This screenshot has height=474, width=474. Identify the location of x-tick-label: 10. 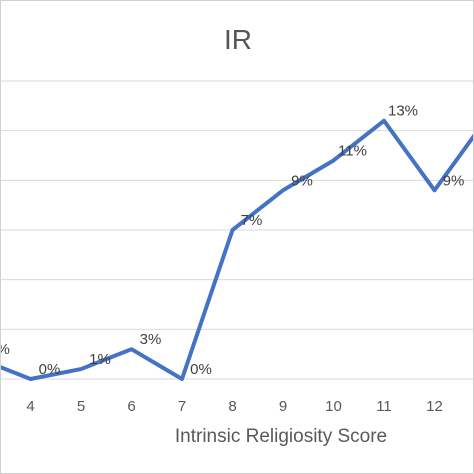
(333, 406).